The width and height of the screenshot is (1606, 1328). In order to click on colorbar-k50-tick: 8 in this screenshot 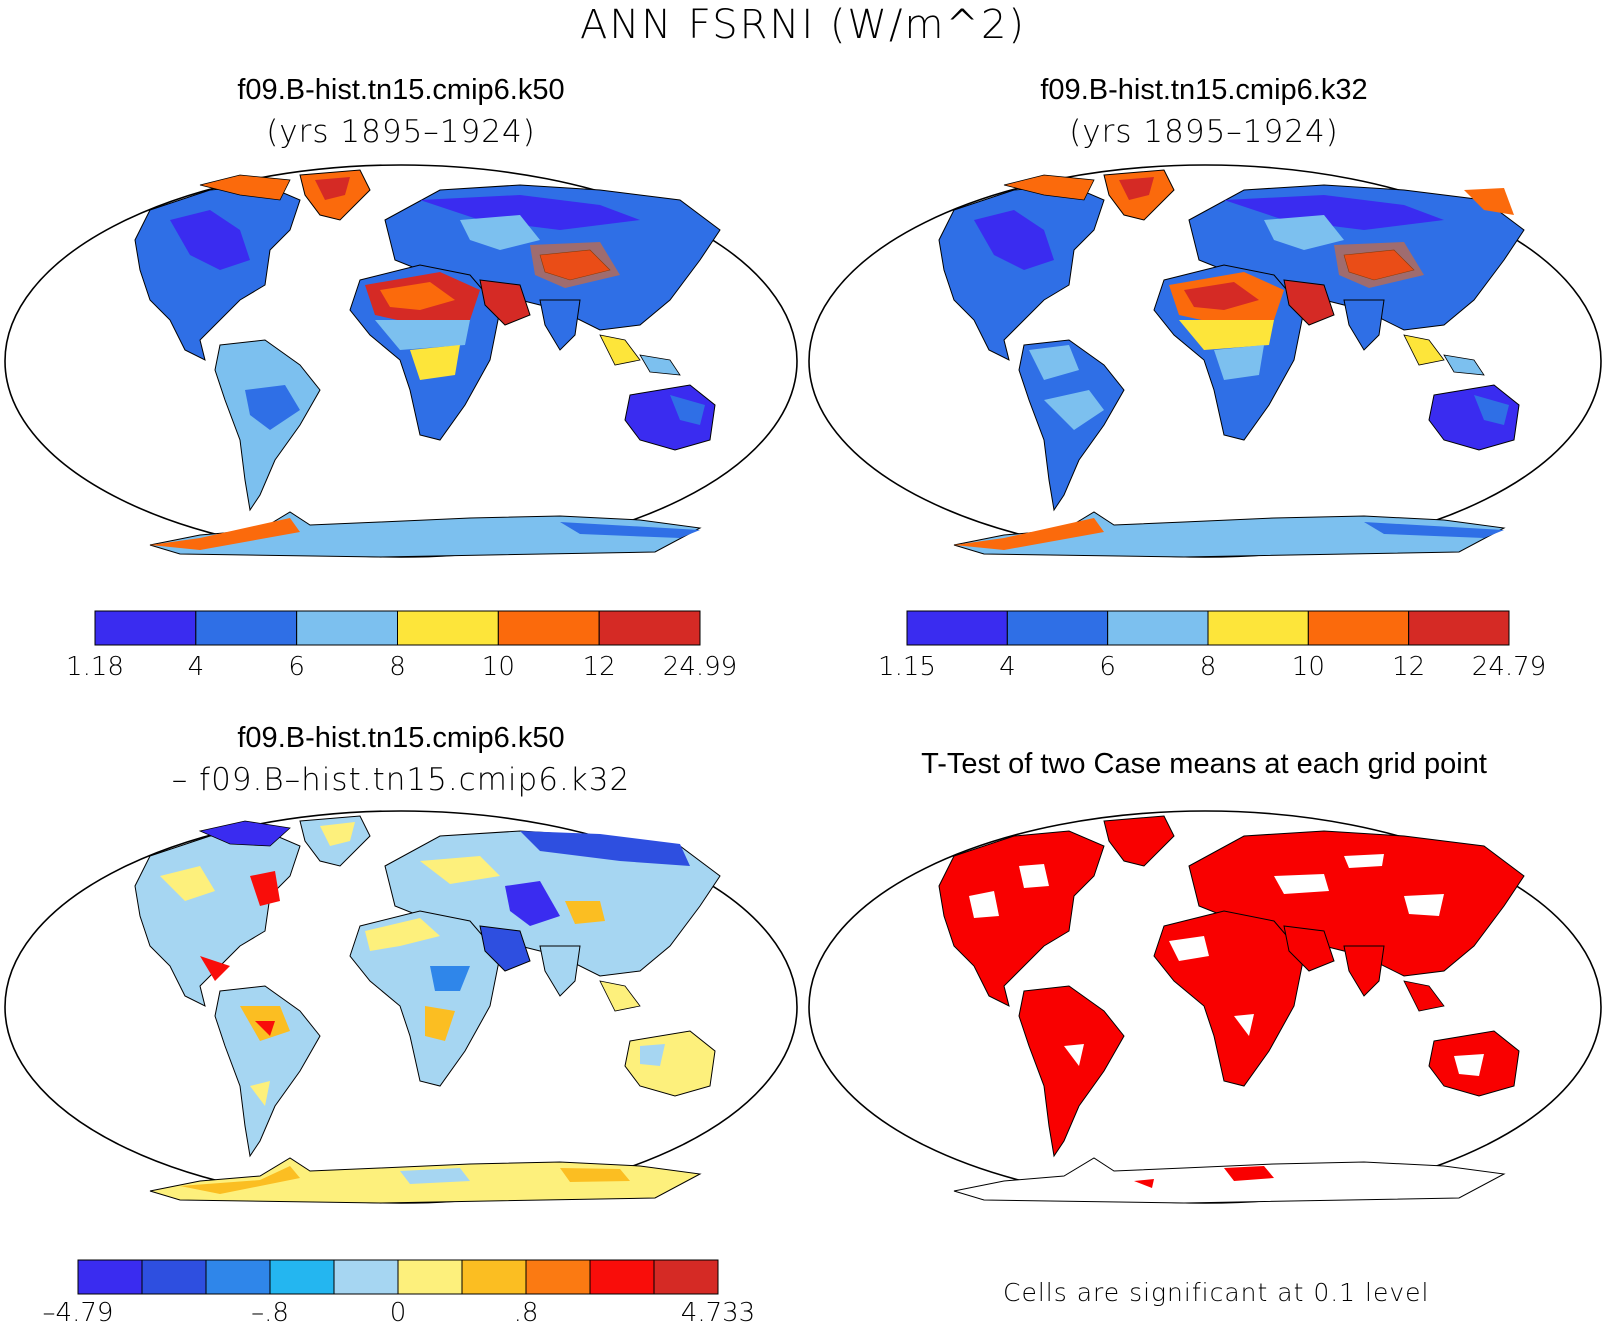, I will do `click(397, 667)`.